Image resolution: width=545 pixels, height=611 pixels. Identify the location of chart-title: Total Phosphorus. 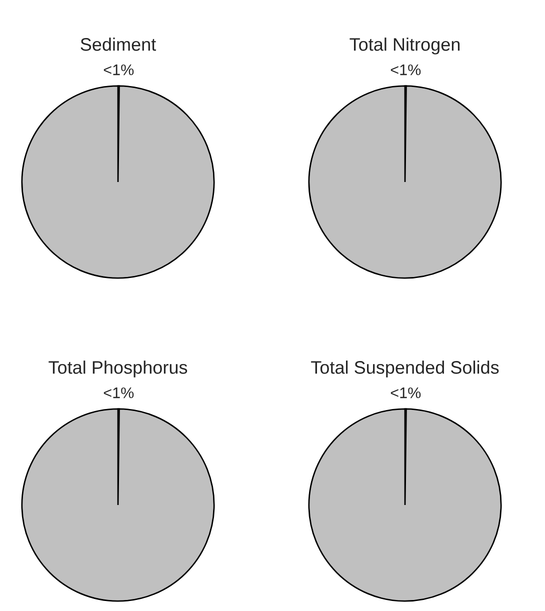
(118, 369).